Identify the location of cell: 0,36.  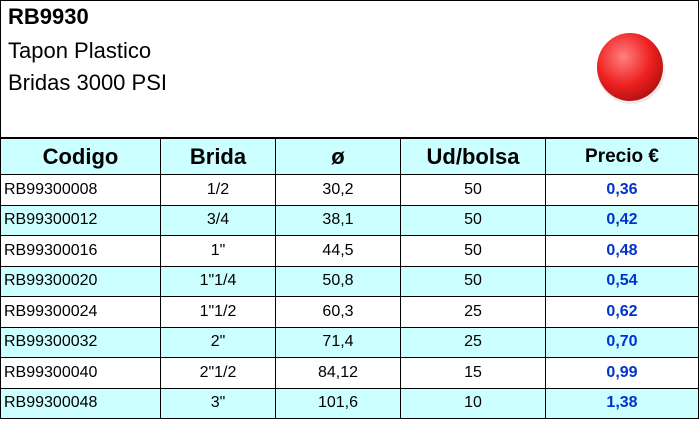
(622, 190).